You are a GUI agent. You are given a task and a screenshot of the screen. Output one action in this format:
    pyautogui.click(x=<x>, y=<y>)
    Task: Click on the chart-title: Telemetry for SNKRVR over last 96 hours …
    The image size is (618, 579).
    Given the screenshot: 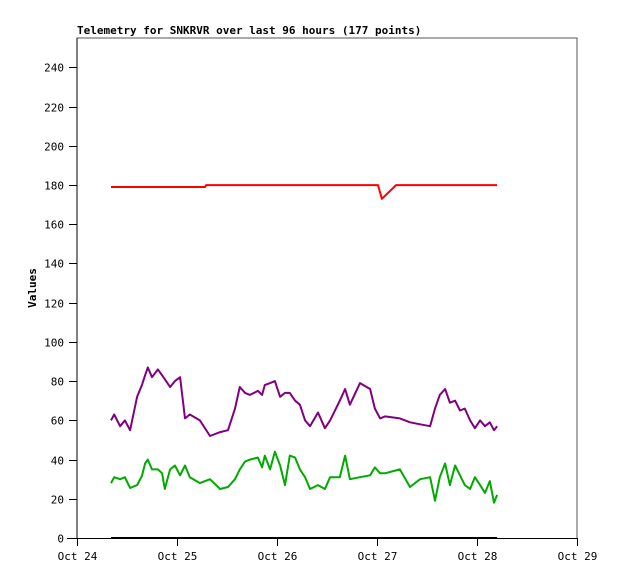 What is the action you would take?
    pyautogui.click(x=249, y=30)
    